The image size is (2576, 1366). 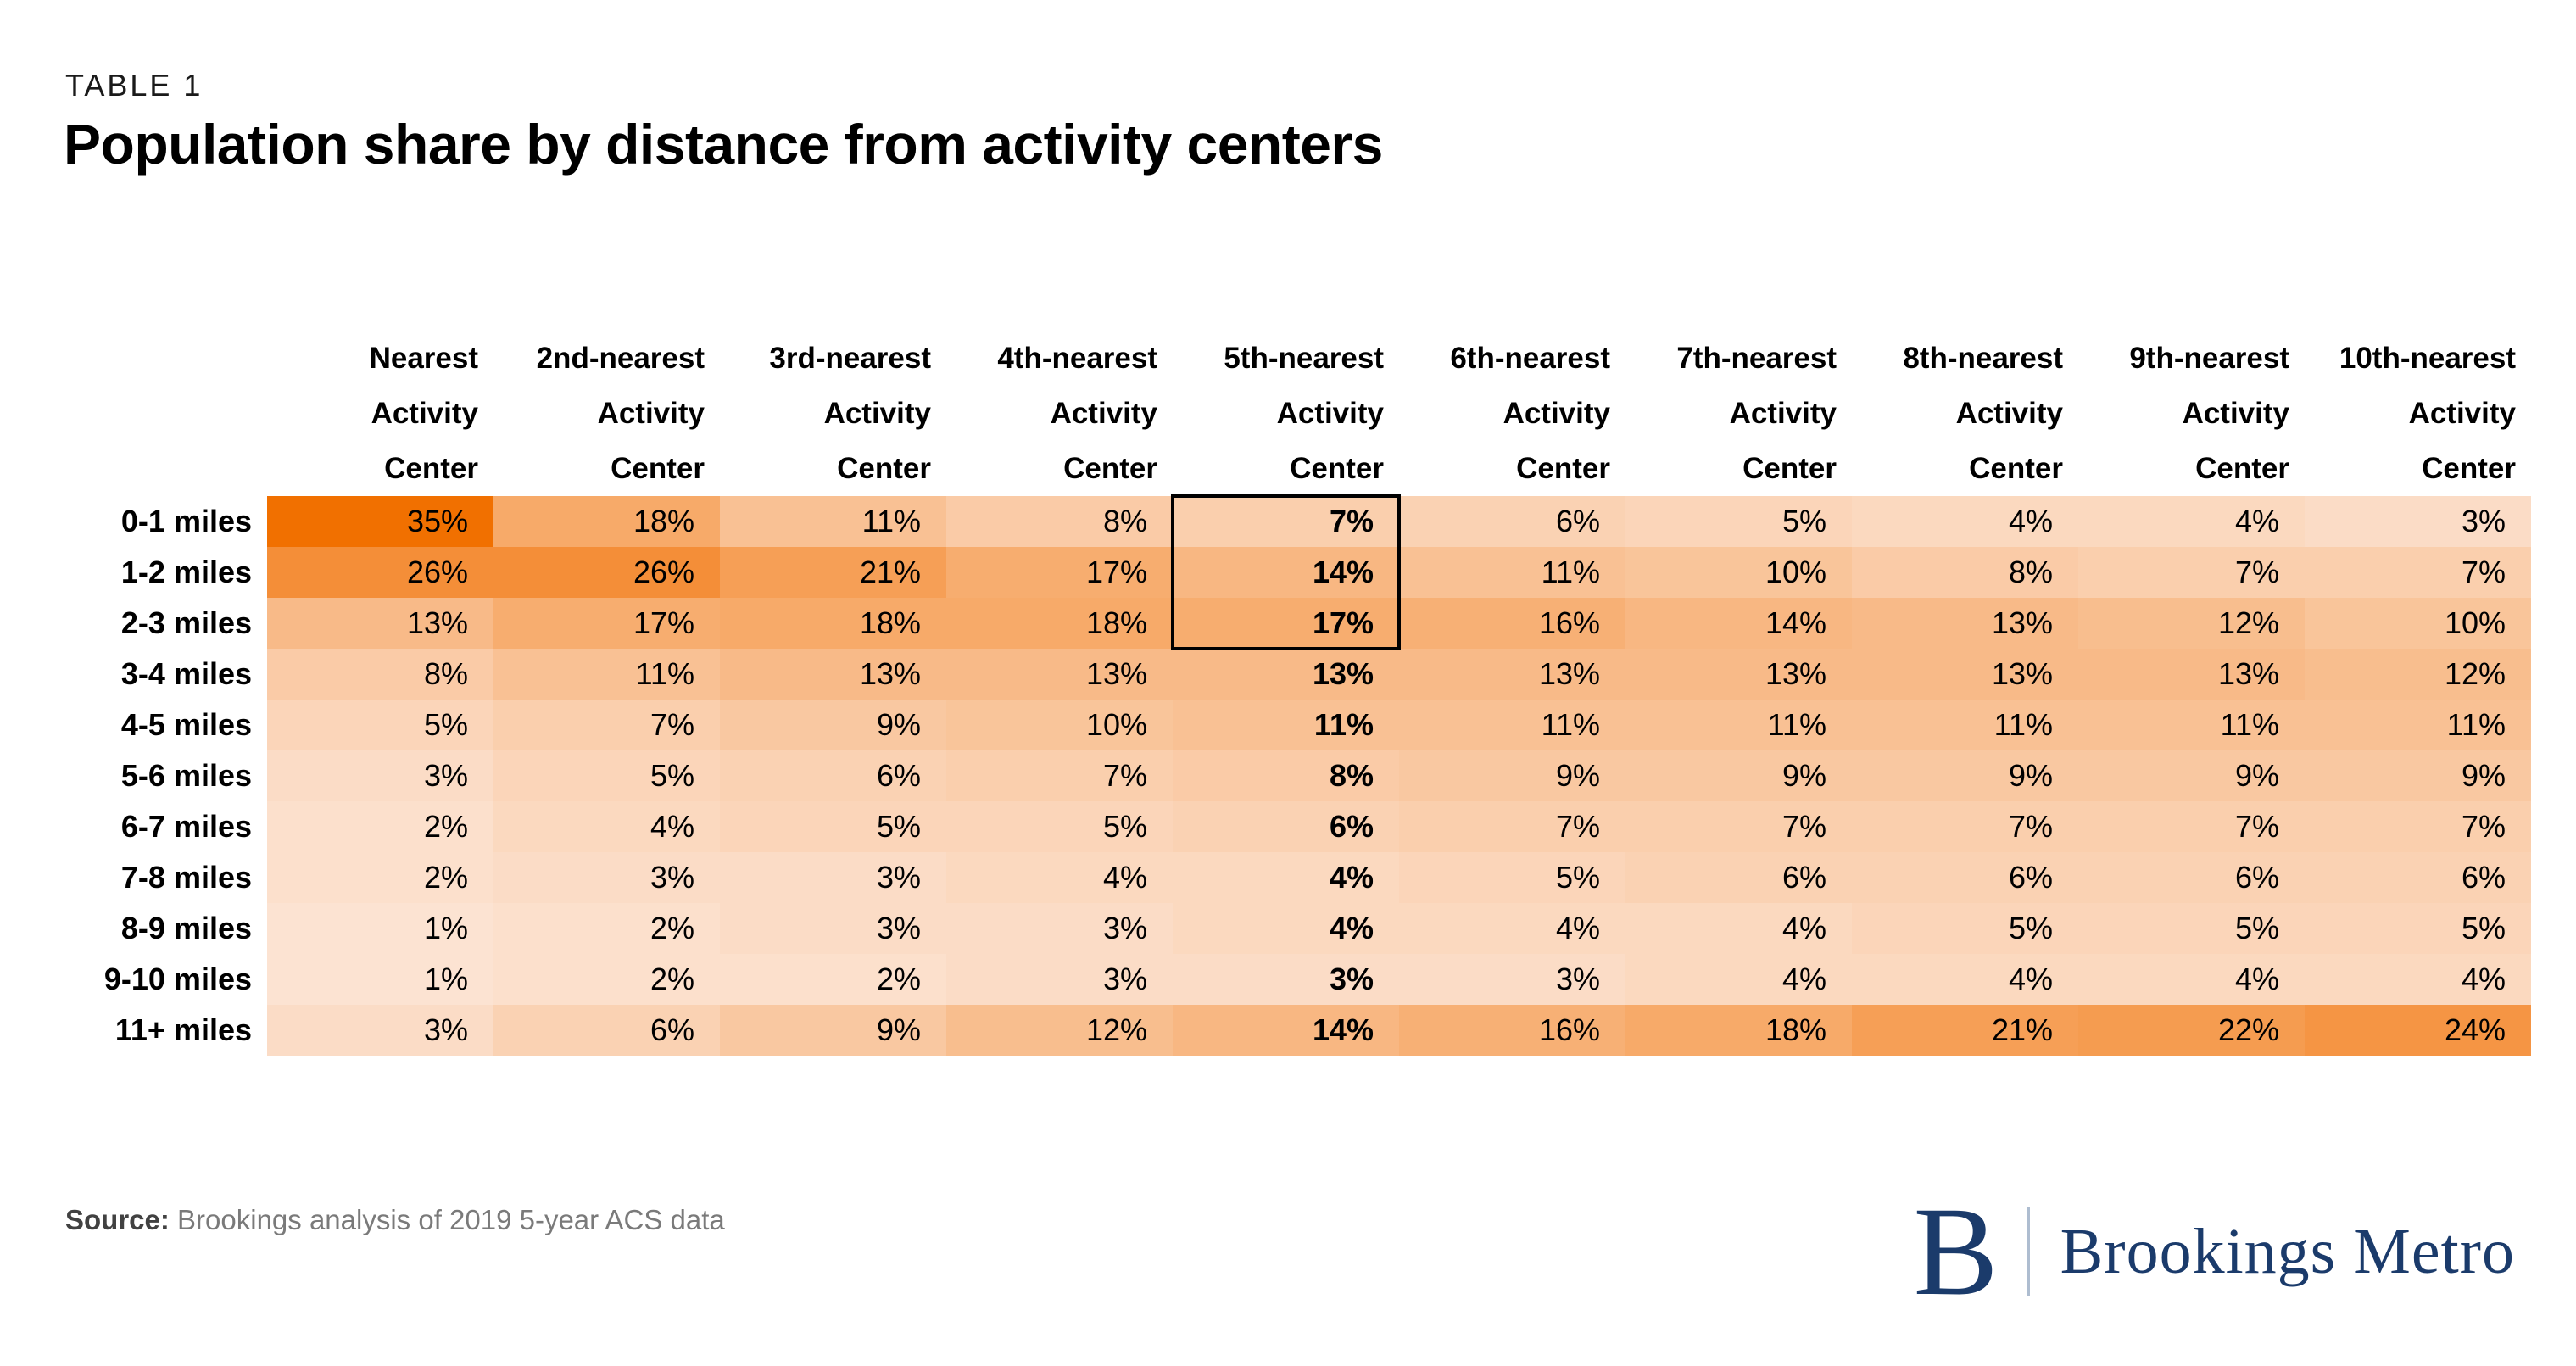 I want to click on row-label: 7-8 miles, so click(x=165, y=877).